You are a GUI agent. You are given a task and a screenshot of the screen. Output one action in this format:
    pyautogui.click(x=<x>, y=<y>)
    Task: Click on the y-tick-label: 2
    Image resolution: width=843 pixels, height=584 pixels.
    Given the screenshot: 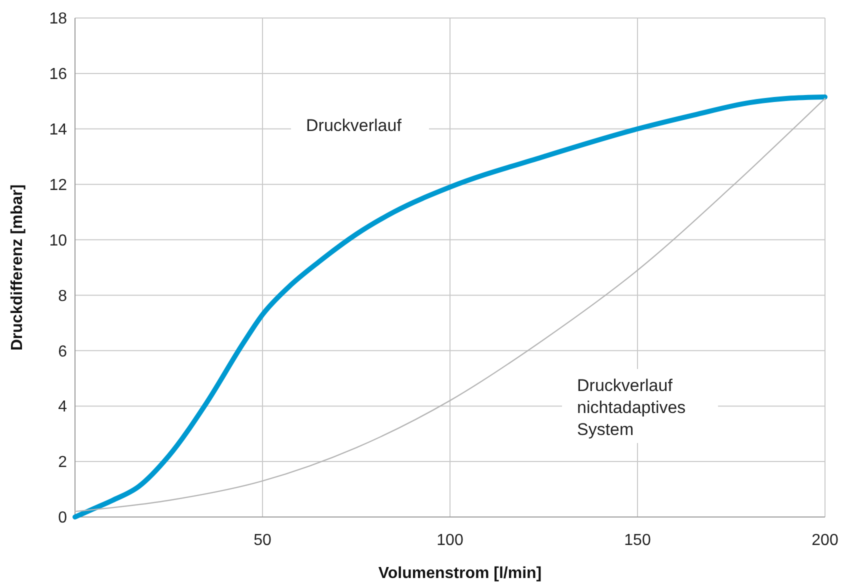 What is the action you would take?
    pyautogui.click(x=63, y=463)
    